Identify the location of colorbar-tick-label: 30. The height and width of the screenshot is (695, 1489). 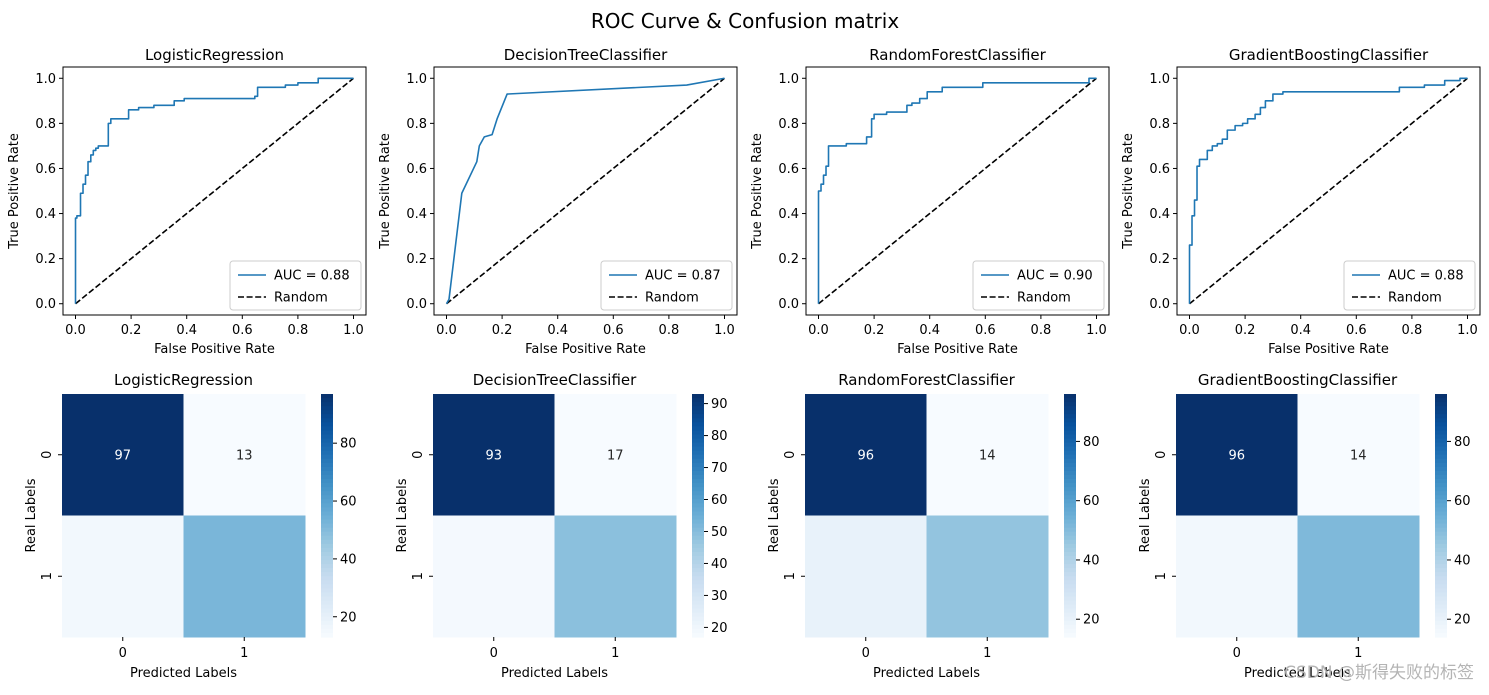
(719, 596).